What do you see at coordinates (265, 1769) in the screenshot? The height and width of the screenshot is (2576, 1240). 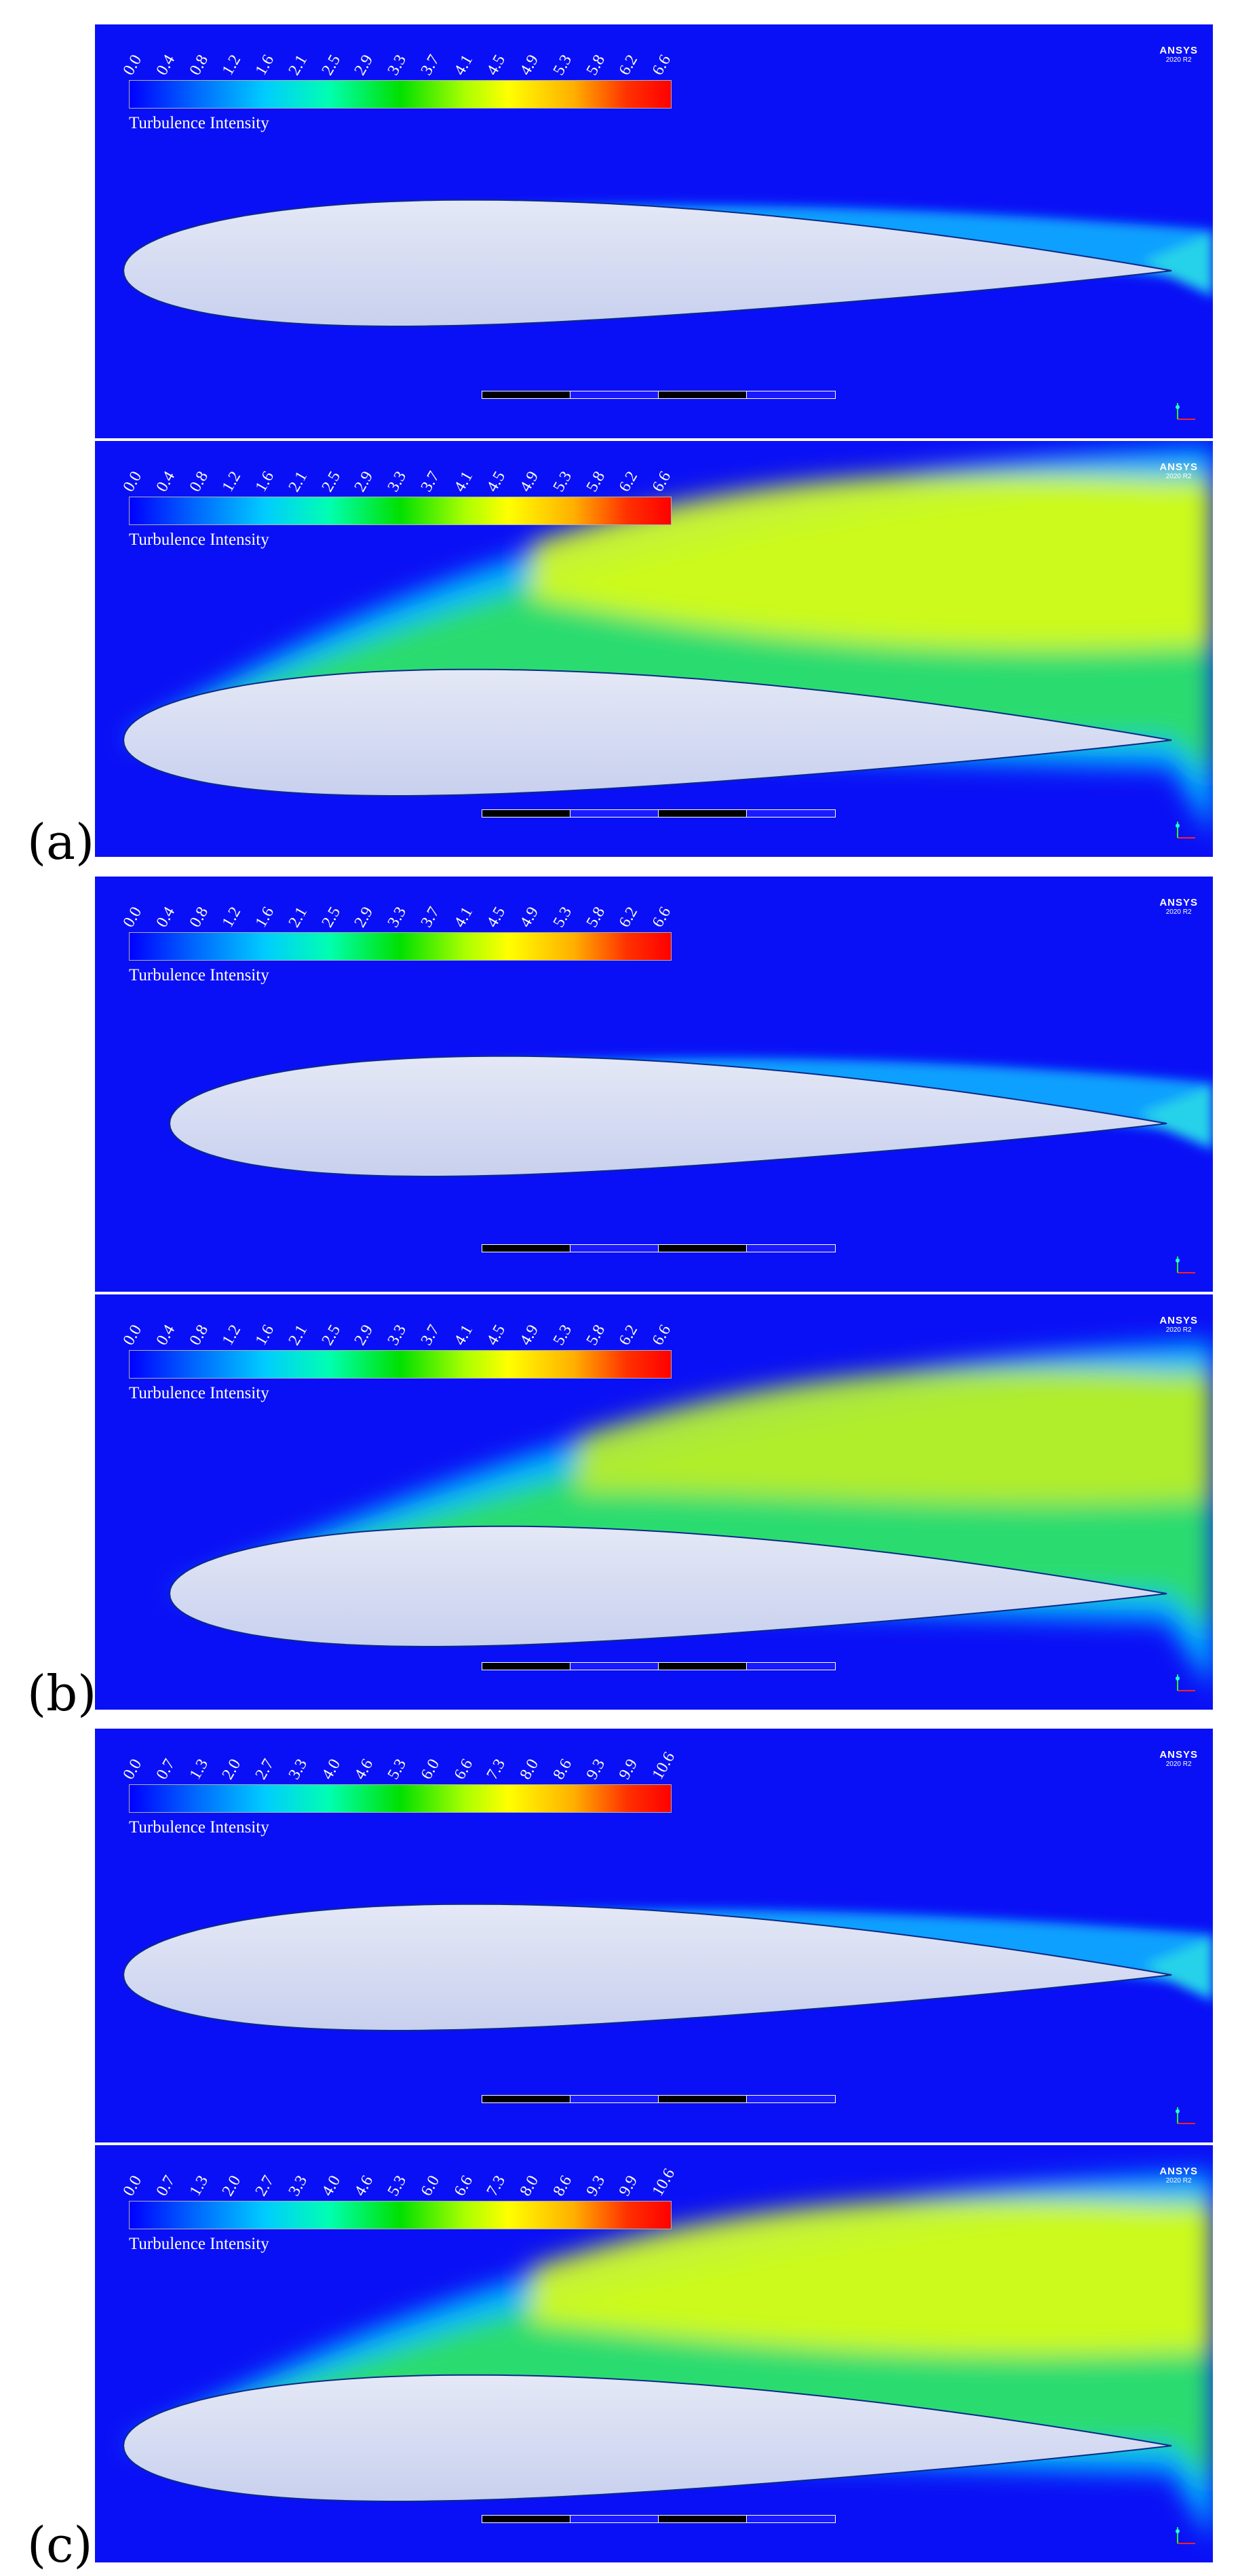 I see `legend-tick-label: 2.7` at bounding box center [265, 1769].